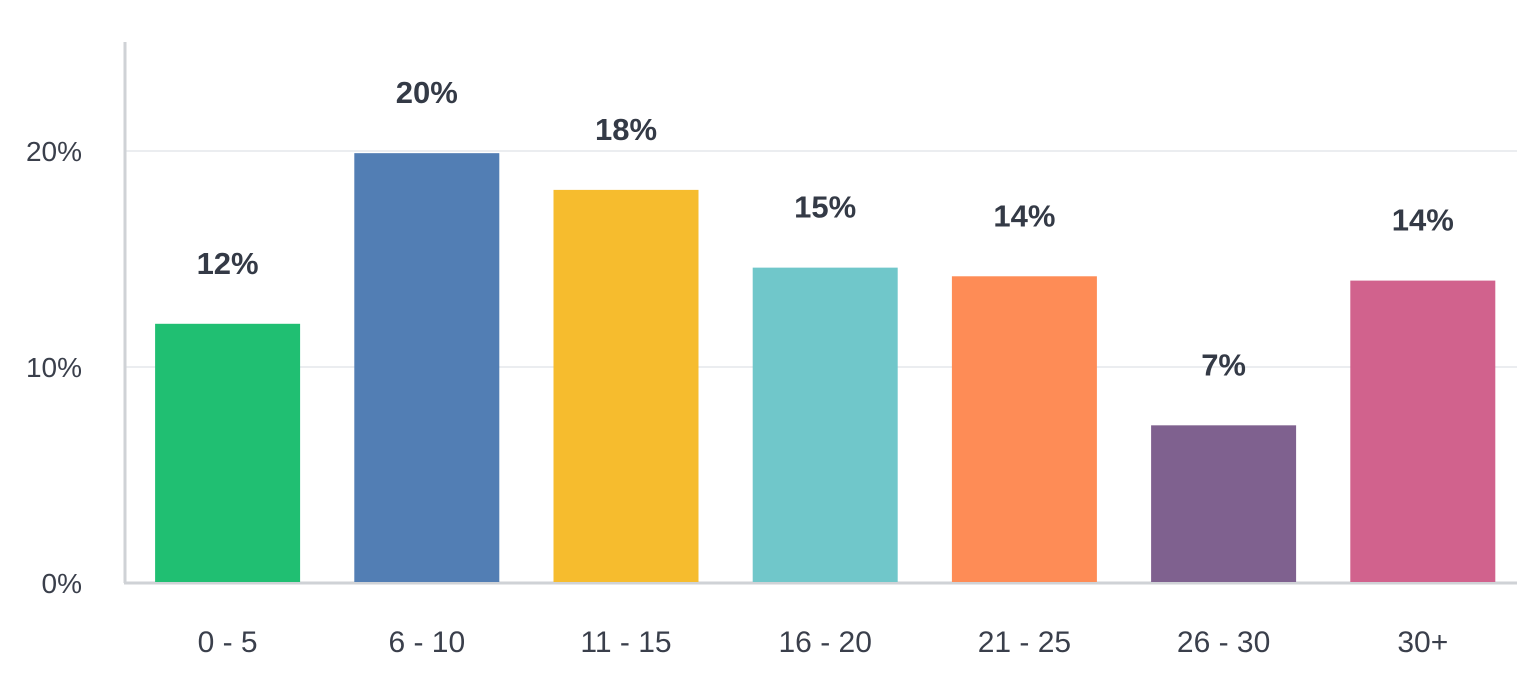 The width and height of the screenshot is (1522, 700). I want to click on data-label: 7%, so click(1223, 364).